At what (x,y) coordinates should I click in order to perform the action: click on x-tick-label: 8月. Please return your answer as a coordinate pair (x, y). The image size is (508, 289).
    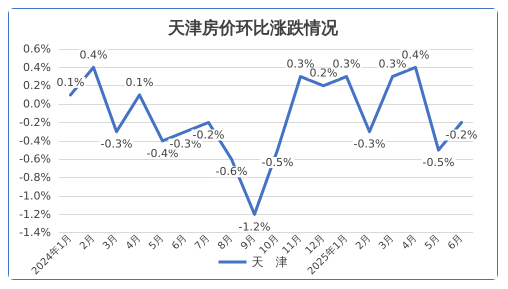
    Looking at the image, I should click on (226, 242).